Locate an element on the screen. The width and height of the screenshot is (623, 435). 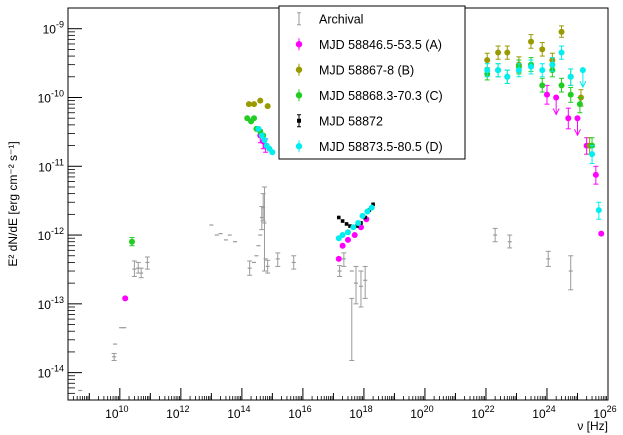
x-tick-label: 1014 is located at coordinates (238, 412).